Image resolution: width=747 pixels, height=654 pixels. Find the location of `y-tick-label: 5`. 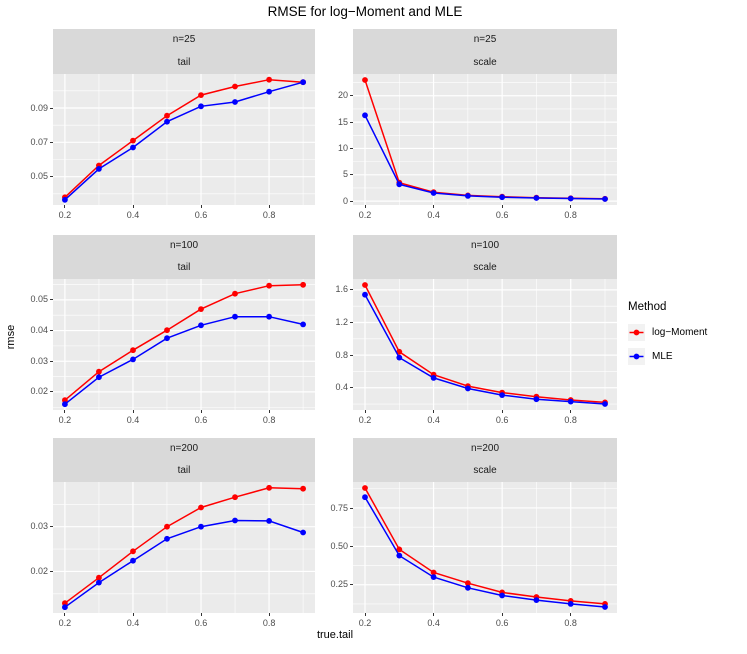

y-tick-label: 5 is located at coordinates (345, 174).